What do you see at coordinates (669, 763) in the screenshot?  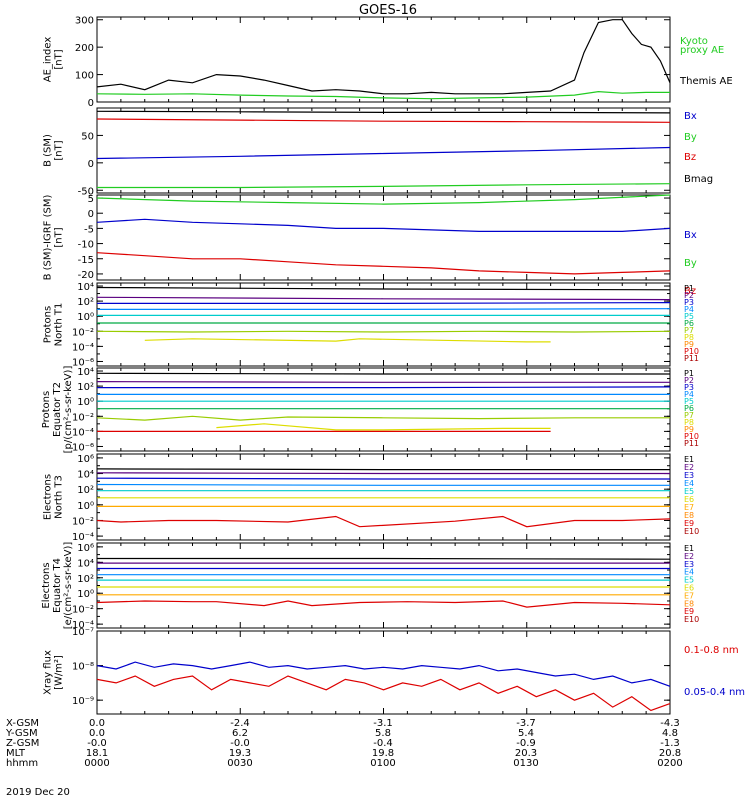 I see `time-axis-value: 0200` at bounding box center [669, 763].